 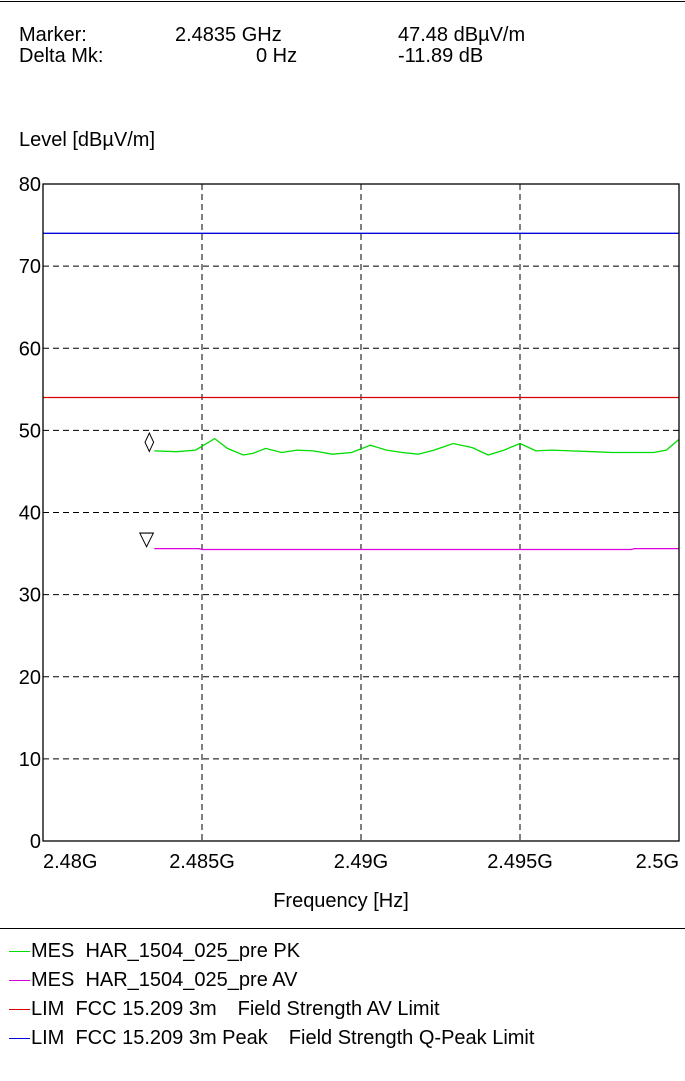 What do you see at coordinates (342, 1) in the screenshot?
I see `top-rule` at bounding box center [342, 1].